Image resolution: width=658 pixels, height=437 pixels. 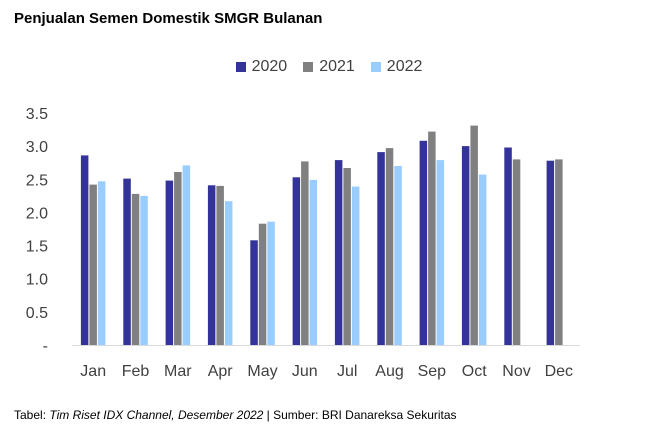 What do you see at coordinates (398, 255) in the screenshot?
I see `bar-2022-aug` at bounding box center [398, 255].